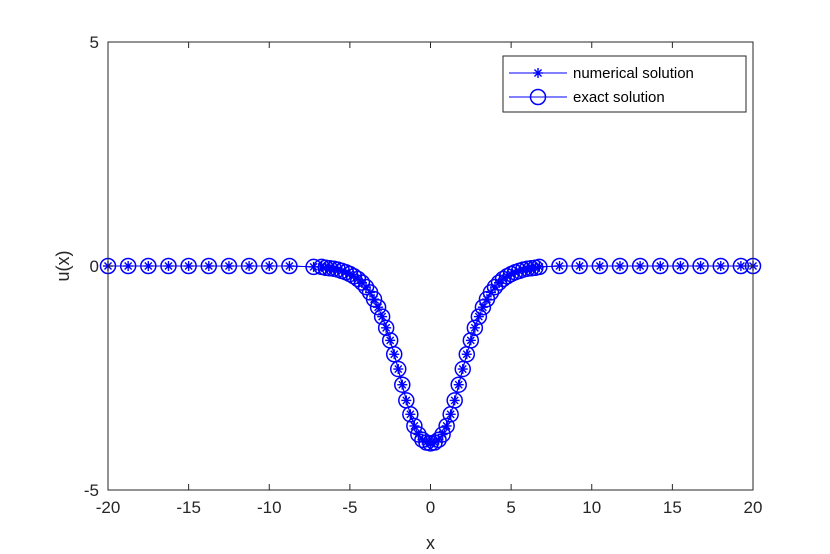 This screenshot has width=830, height=554. What do you see at coordinates (591, 507) in the screenshot?
I see `x-tick-label: 10` at bounding box center [591, 507].